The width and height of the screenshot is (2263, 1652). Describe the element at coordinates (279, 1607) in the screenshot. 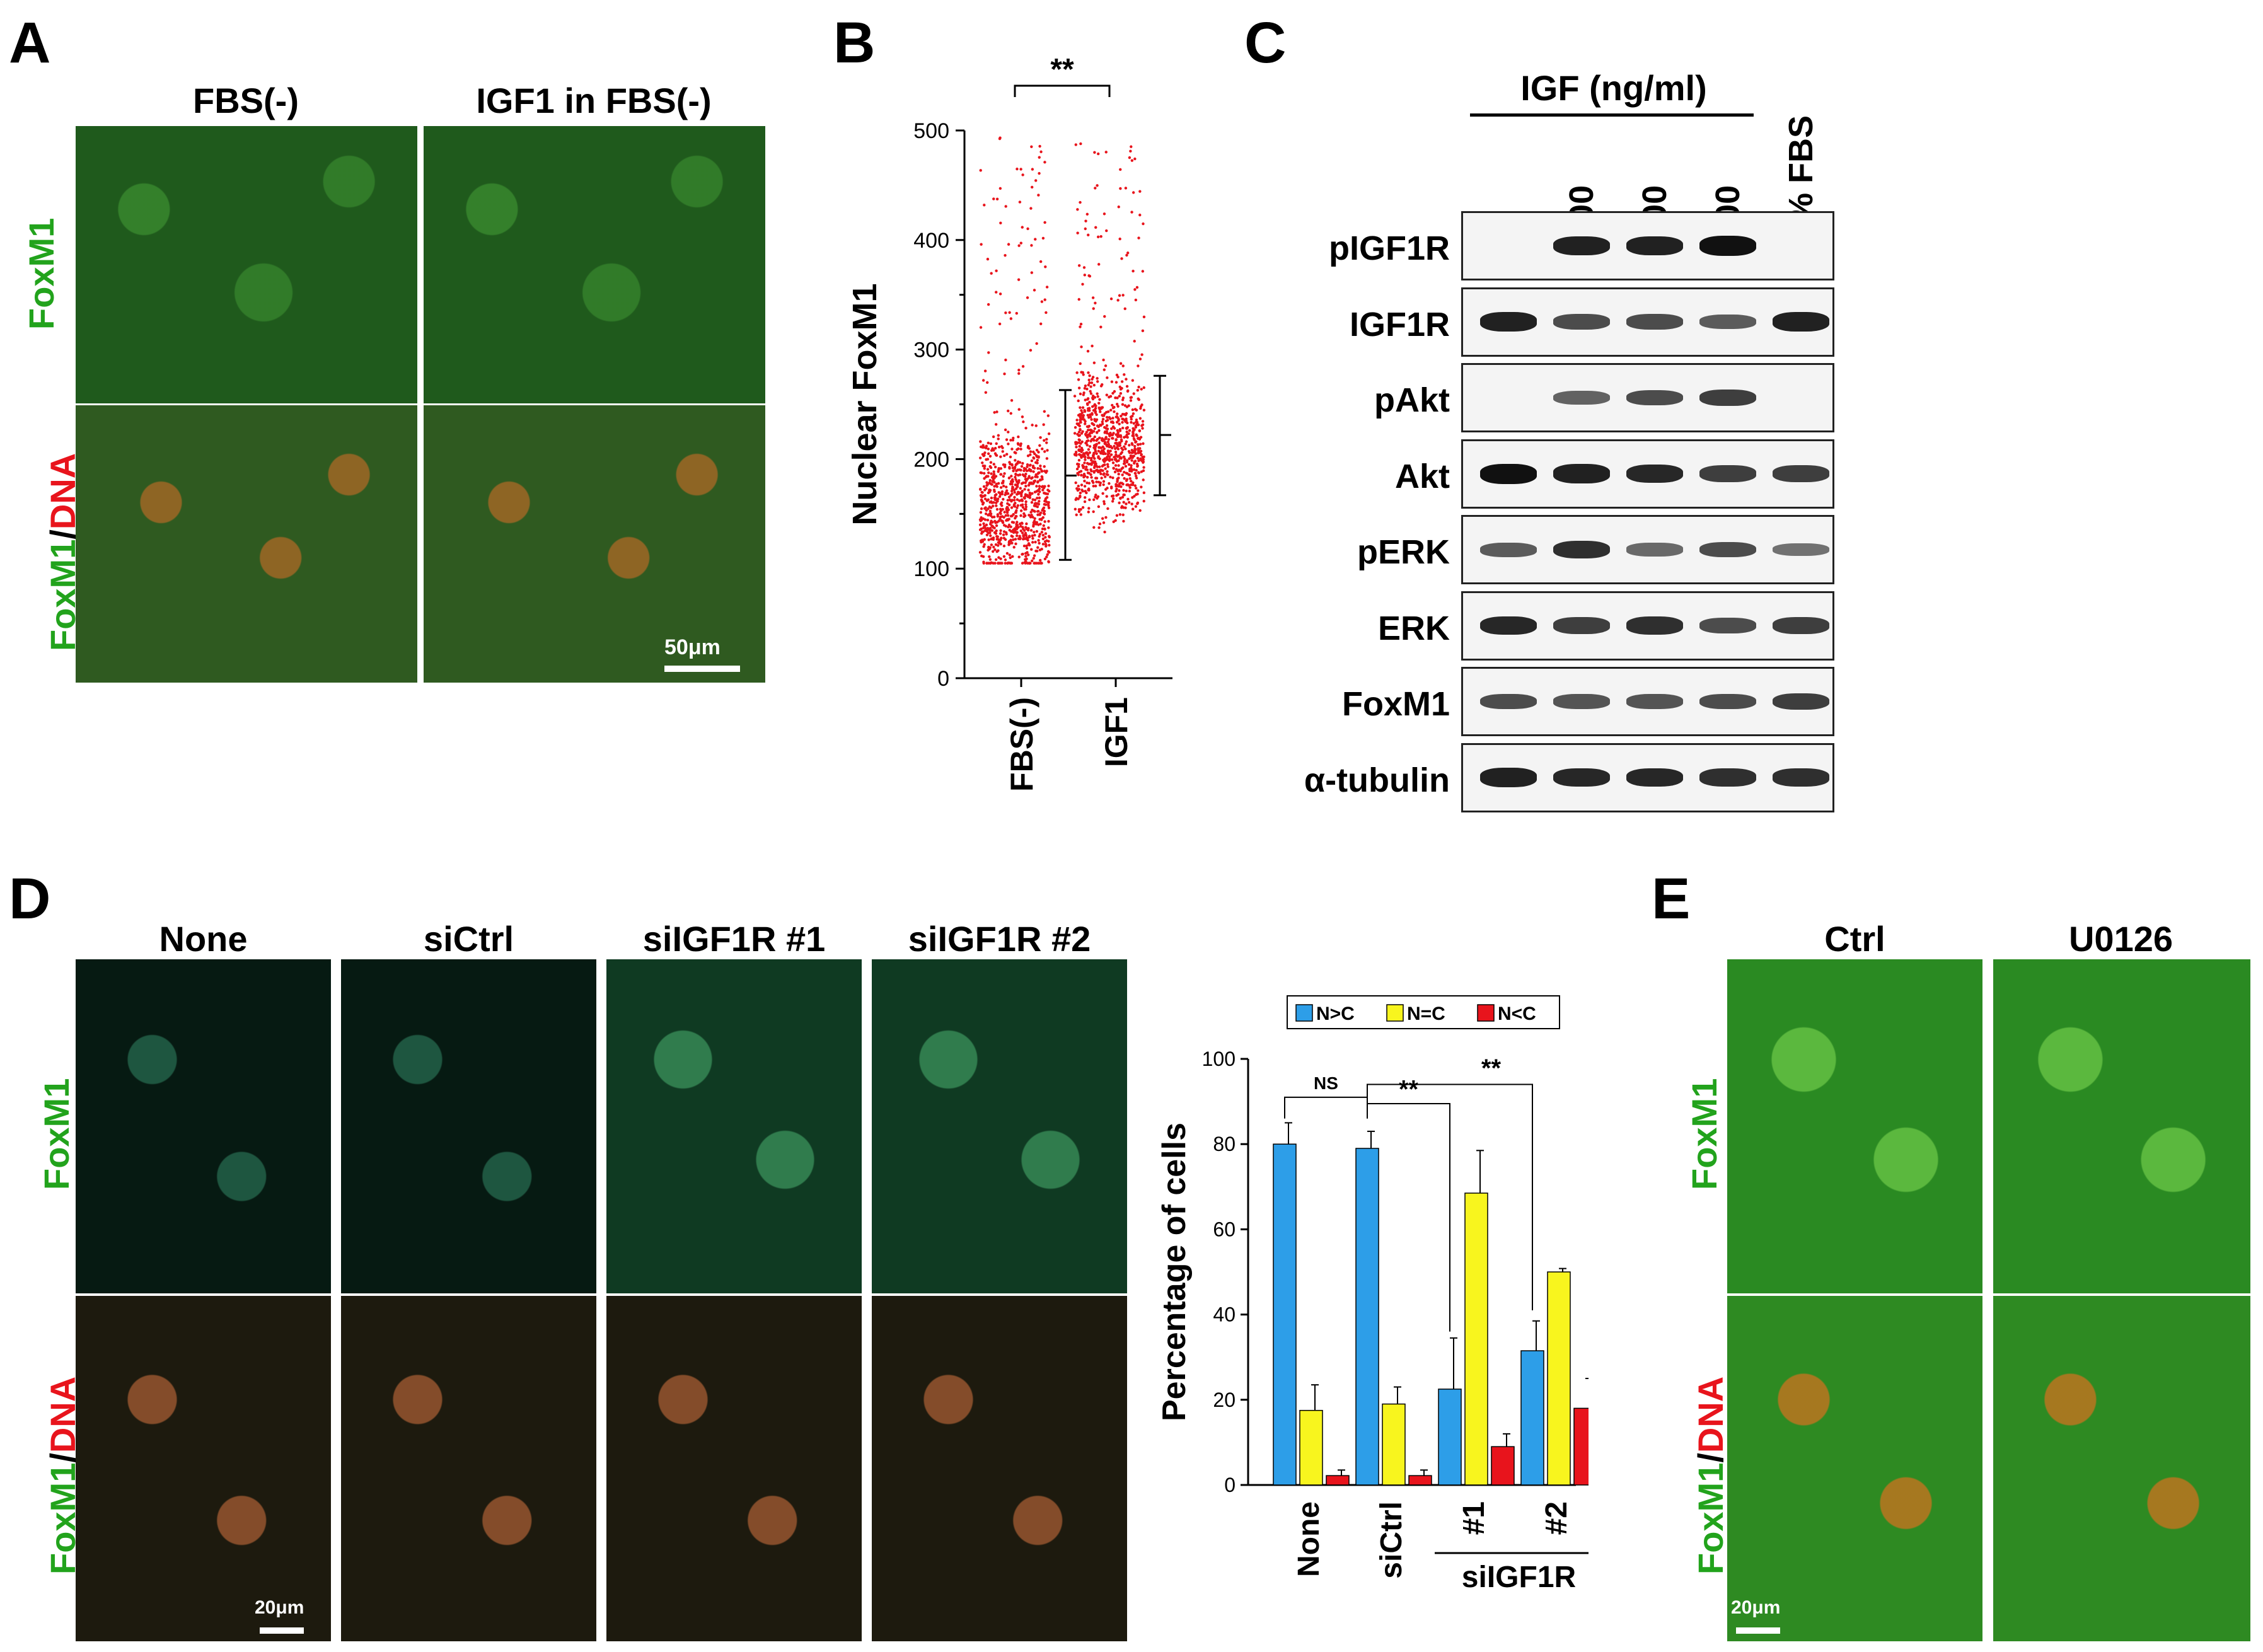

I see `scale-label-d: 20μm` at that location.